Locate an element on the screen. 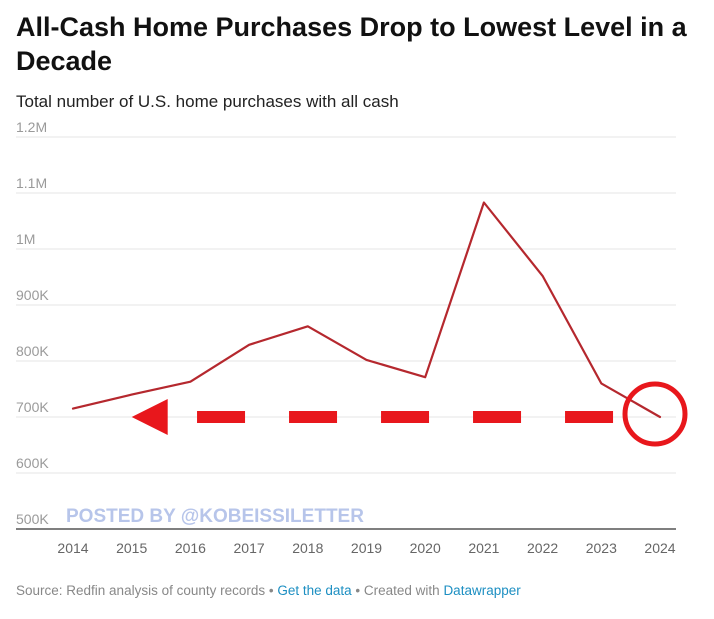 The image size is (714, 619). y-tick-1m: 1M is located at coordinates (25, 239).